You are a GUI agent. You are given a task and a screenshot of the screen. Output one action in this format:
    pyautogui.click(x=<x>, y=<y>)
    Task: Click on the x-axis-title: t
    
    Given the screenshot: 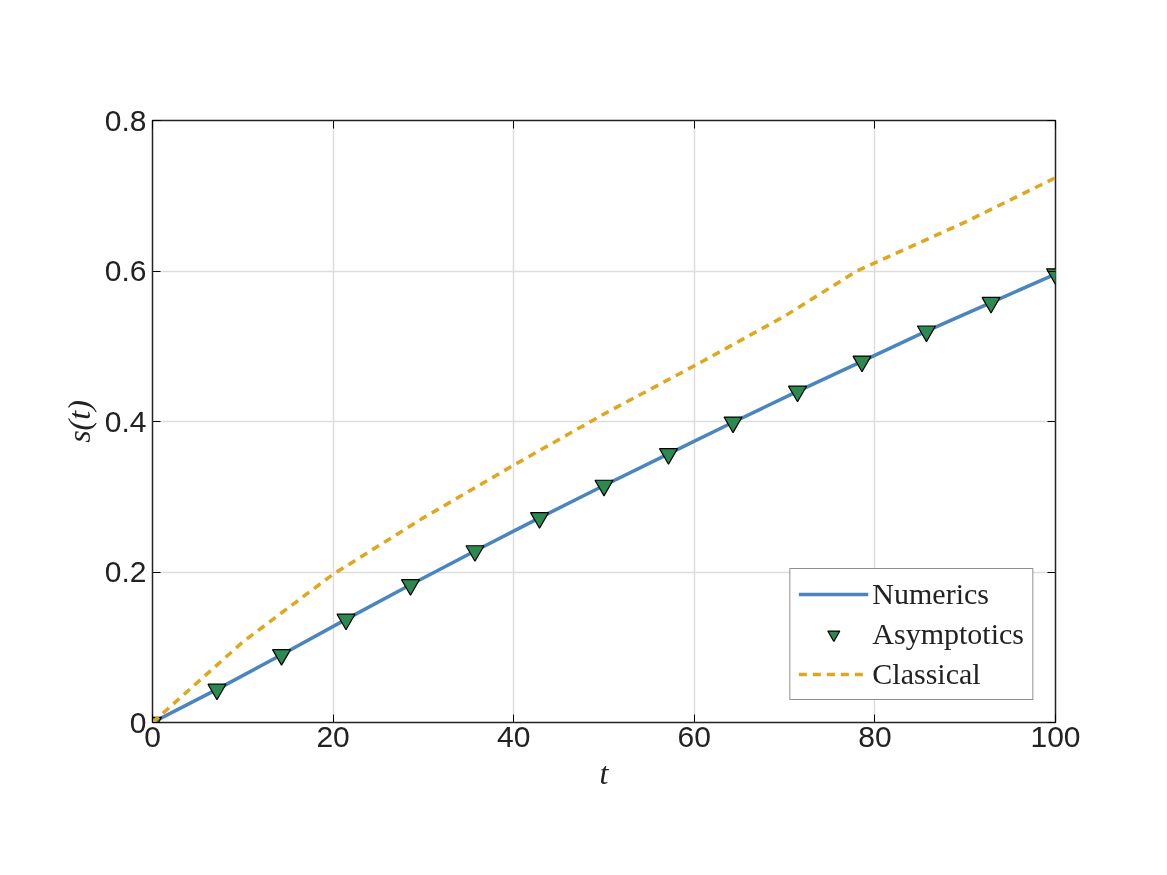 What is the action you would take?
    pyautogui.click(x=604, y=772)
    